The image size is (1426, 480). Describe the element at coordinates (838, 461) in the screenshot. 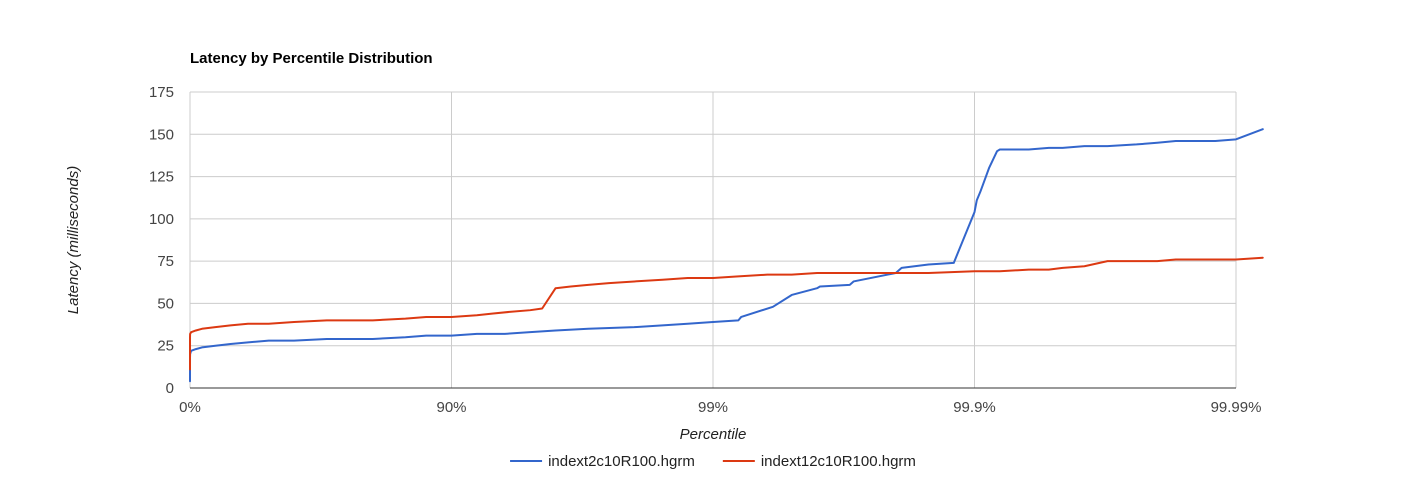

I see `legend-label-2: indext12c10R100.hgrm` at that location.